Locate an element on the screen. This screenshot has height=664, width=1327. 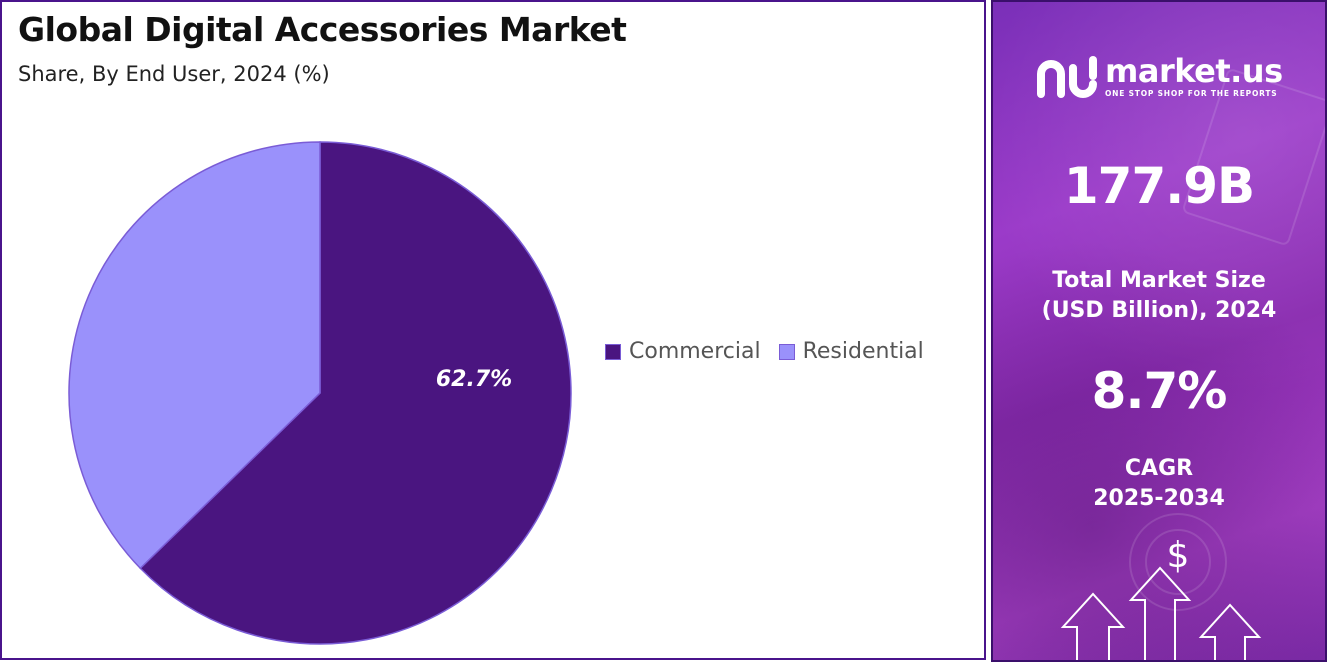
cagr-value: 8.7% is located at coordinates (1159, 391).